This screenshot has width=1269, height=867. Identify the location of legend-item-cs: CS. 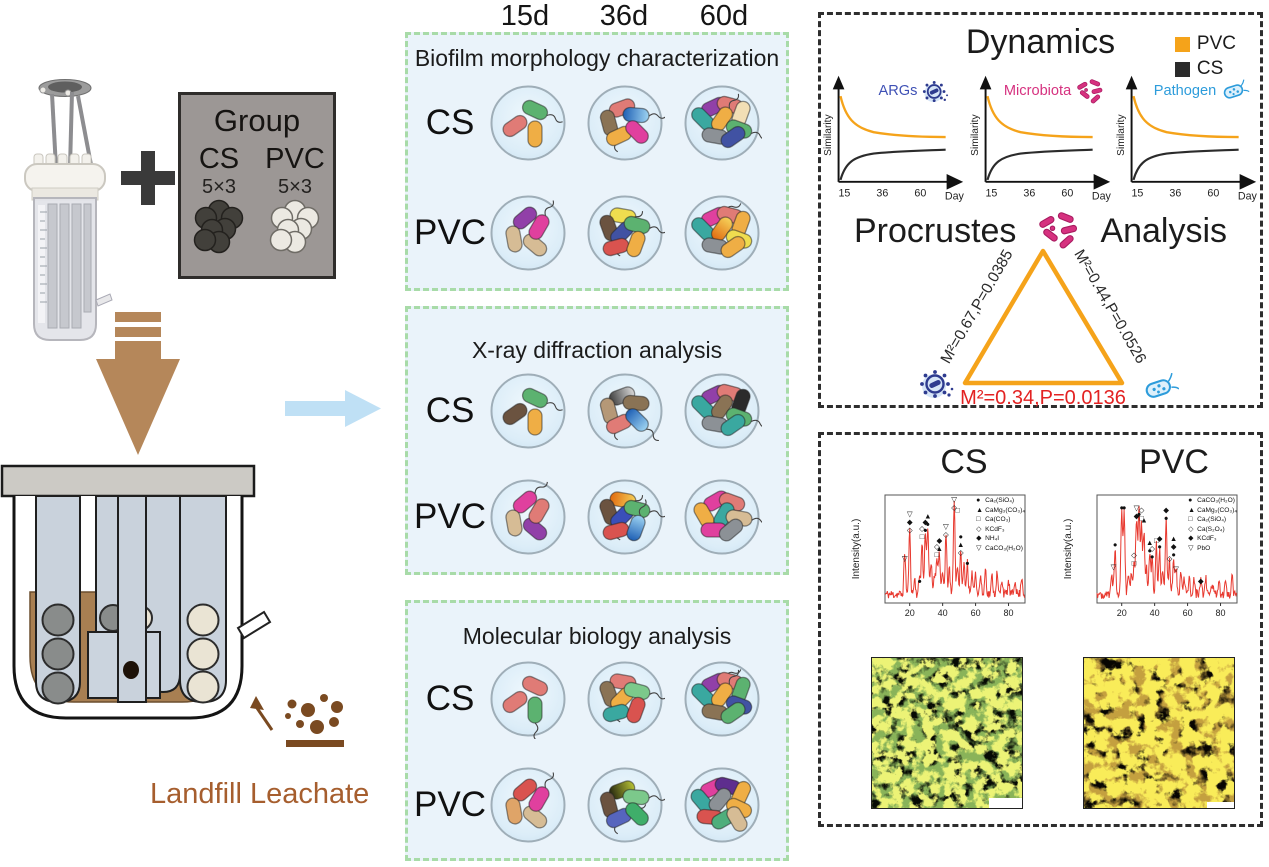
(1205, 69).